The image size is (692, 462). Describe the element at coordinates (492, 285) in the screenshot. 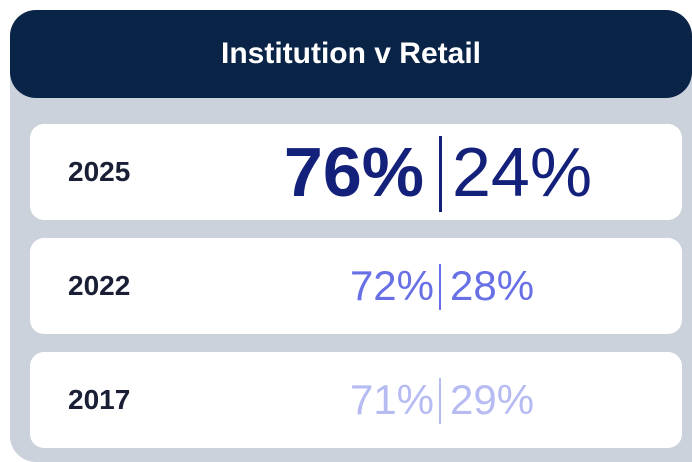

I see `retail-share: 28%` at that location.